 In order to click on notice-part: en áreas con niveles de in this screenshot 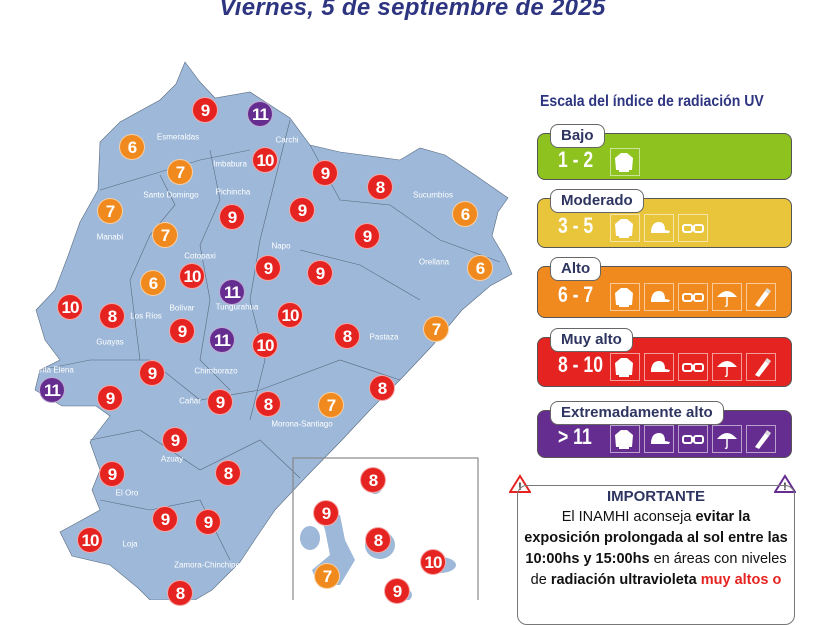, I will do `click(658, 569)`.